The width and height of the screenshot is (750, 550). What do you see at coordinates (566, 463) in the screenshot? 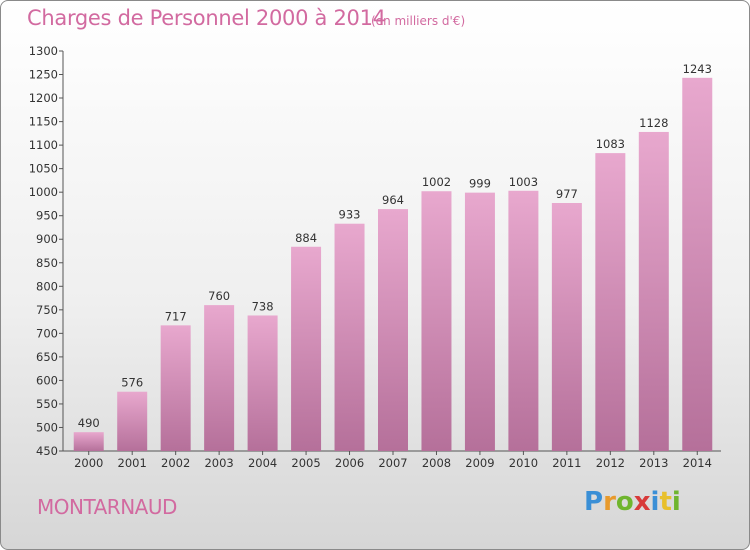
I see `x-tick-label: 2011` at bounding box center [566, 463].